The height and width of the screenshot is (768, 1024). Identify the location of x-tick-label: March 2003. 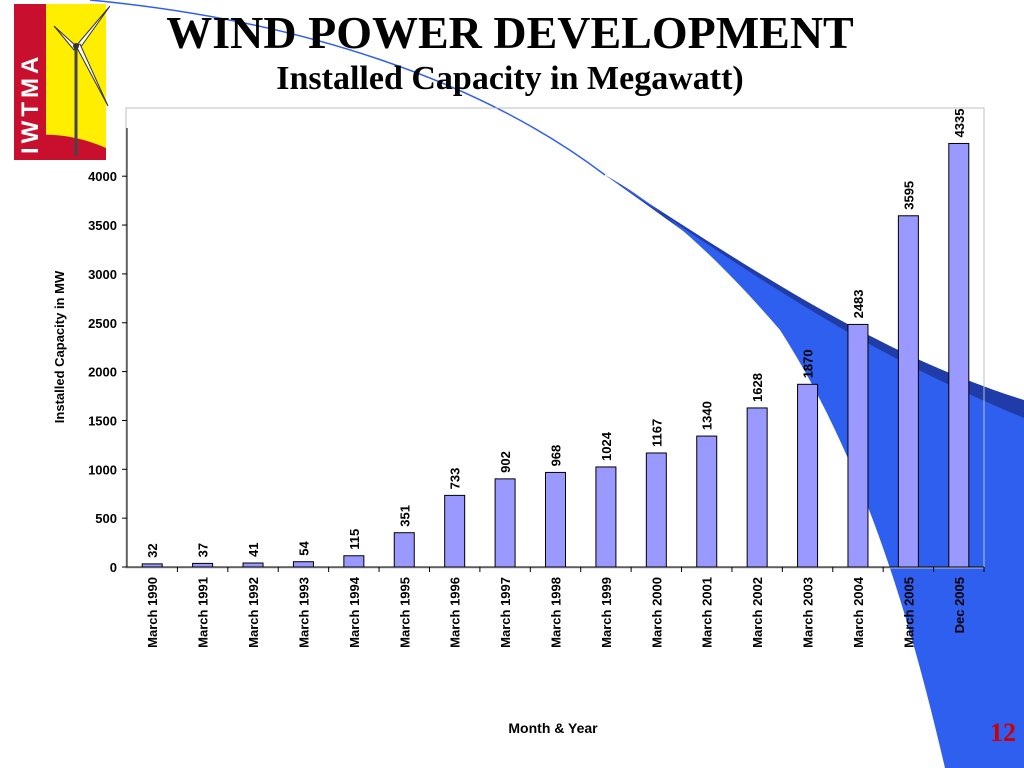
(808, 612).